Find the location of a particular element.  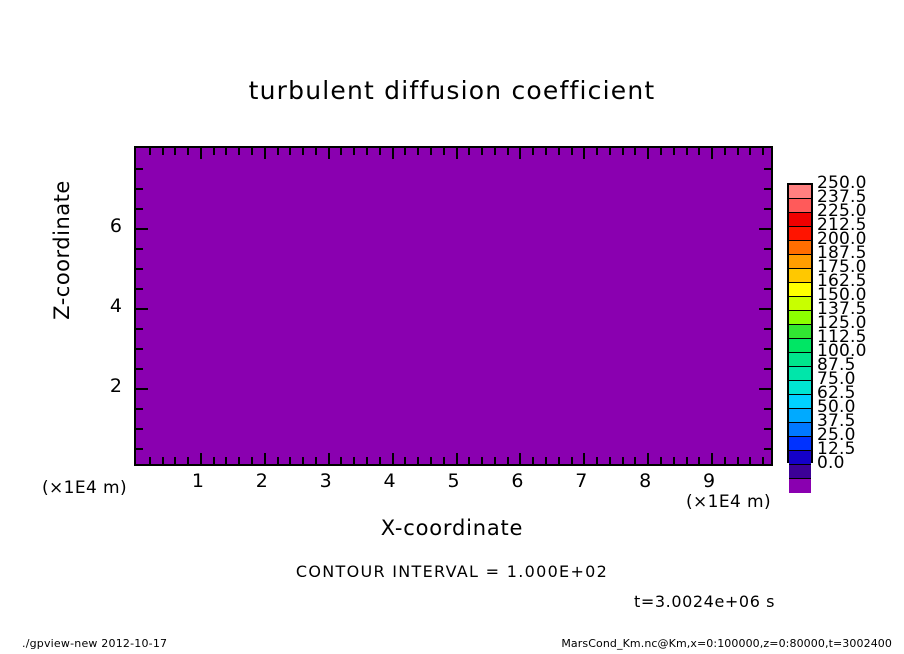

x-tick-label: 9 is located at coordinates (709, 481).